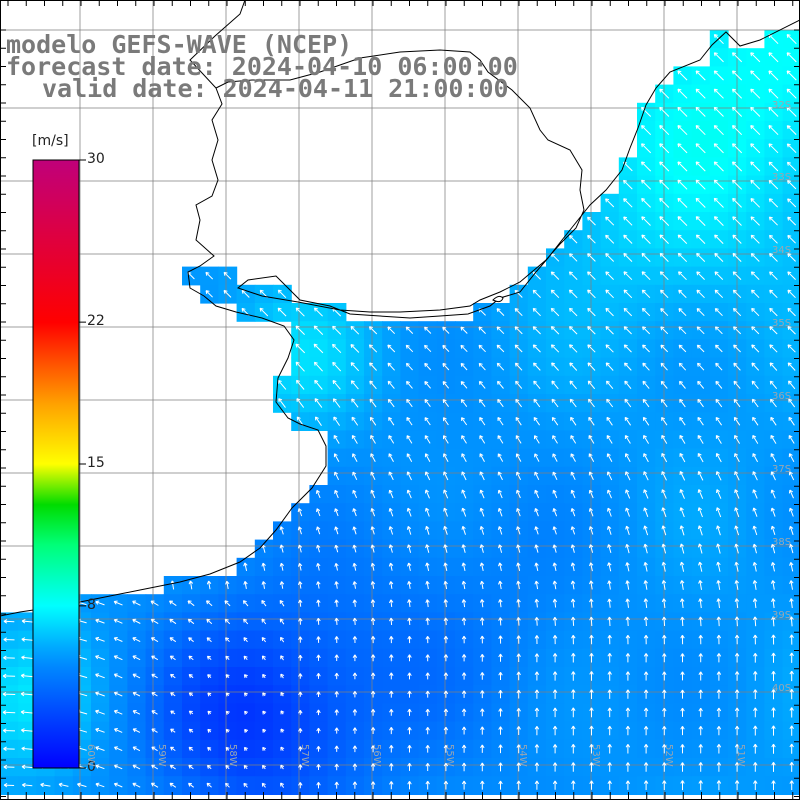  I want to click on latitude-label: 34S, so click(782, 250).